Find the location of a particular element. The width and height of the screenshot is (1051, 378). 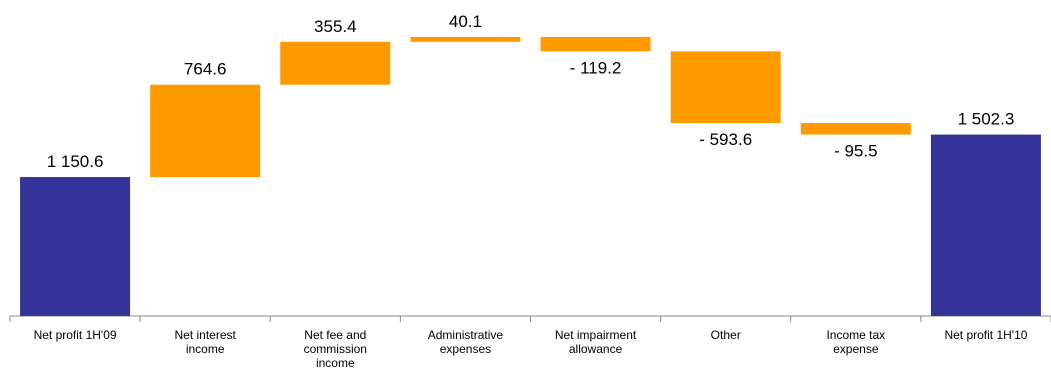

value-label: 355.4 is located at coordinates (335, 26).